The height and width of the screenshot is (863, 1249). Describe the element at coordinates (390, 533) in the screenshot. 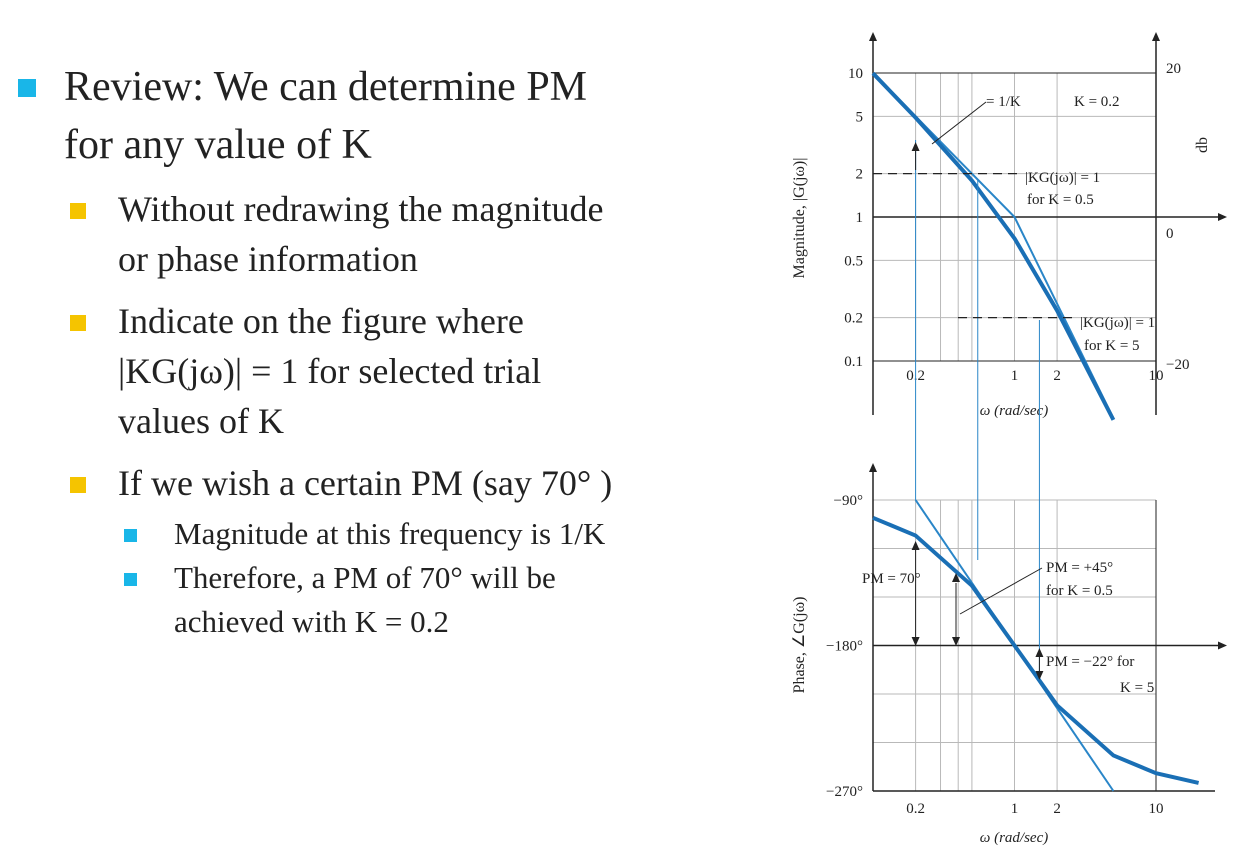

I see `bullet-5-line-1: Magnitude at this frequency is 1/K` at that location.